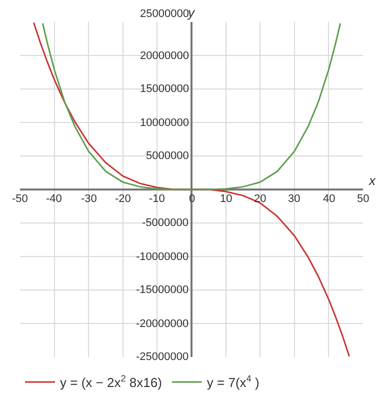 This screenshot has height=409, width=384. Describe the element at coordinates (162, 357) in the screenshot. I see `y-tick-label: -25000000` at that location.